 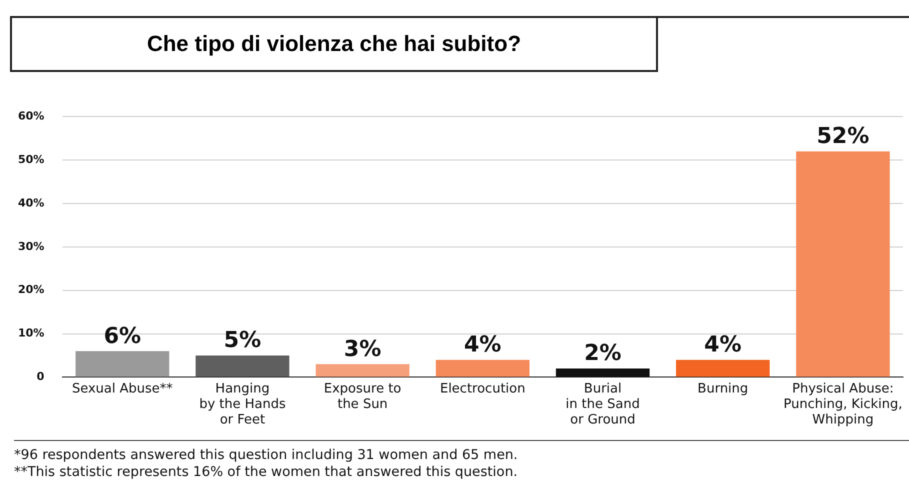 I want to click on data-label: 2%, so click(x=603, y=353).